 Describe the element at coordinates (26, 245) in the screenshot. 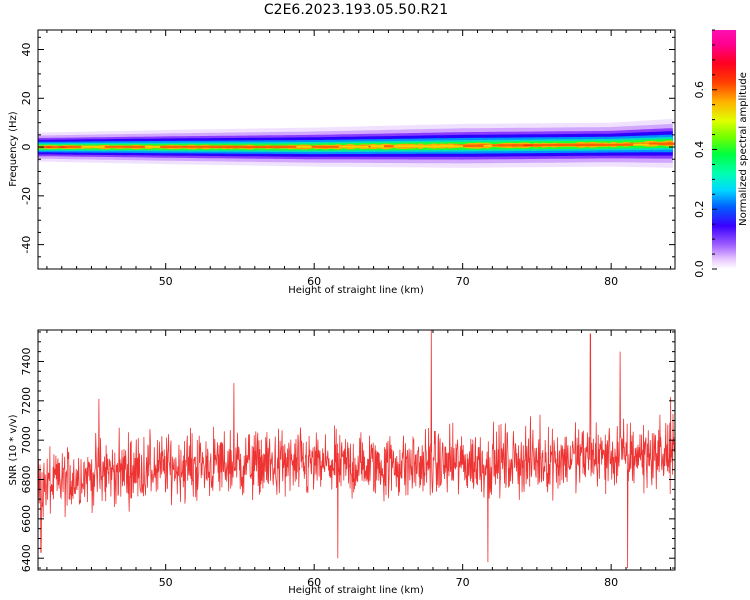

I see `y-tick-label: -40` at that location.